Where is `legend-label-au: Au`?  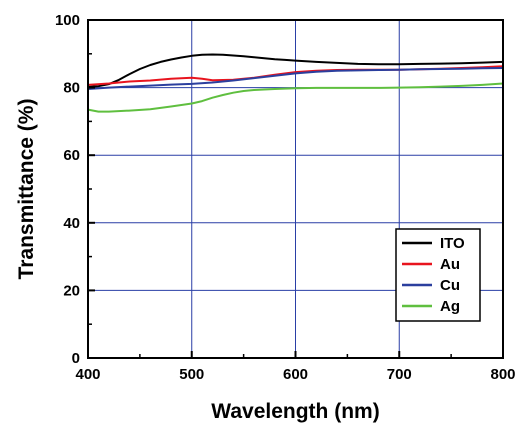
legend-label-au: Au is located at coordinates (450, 264).